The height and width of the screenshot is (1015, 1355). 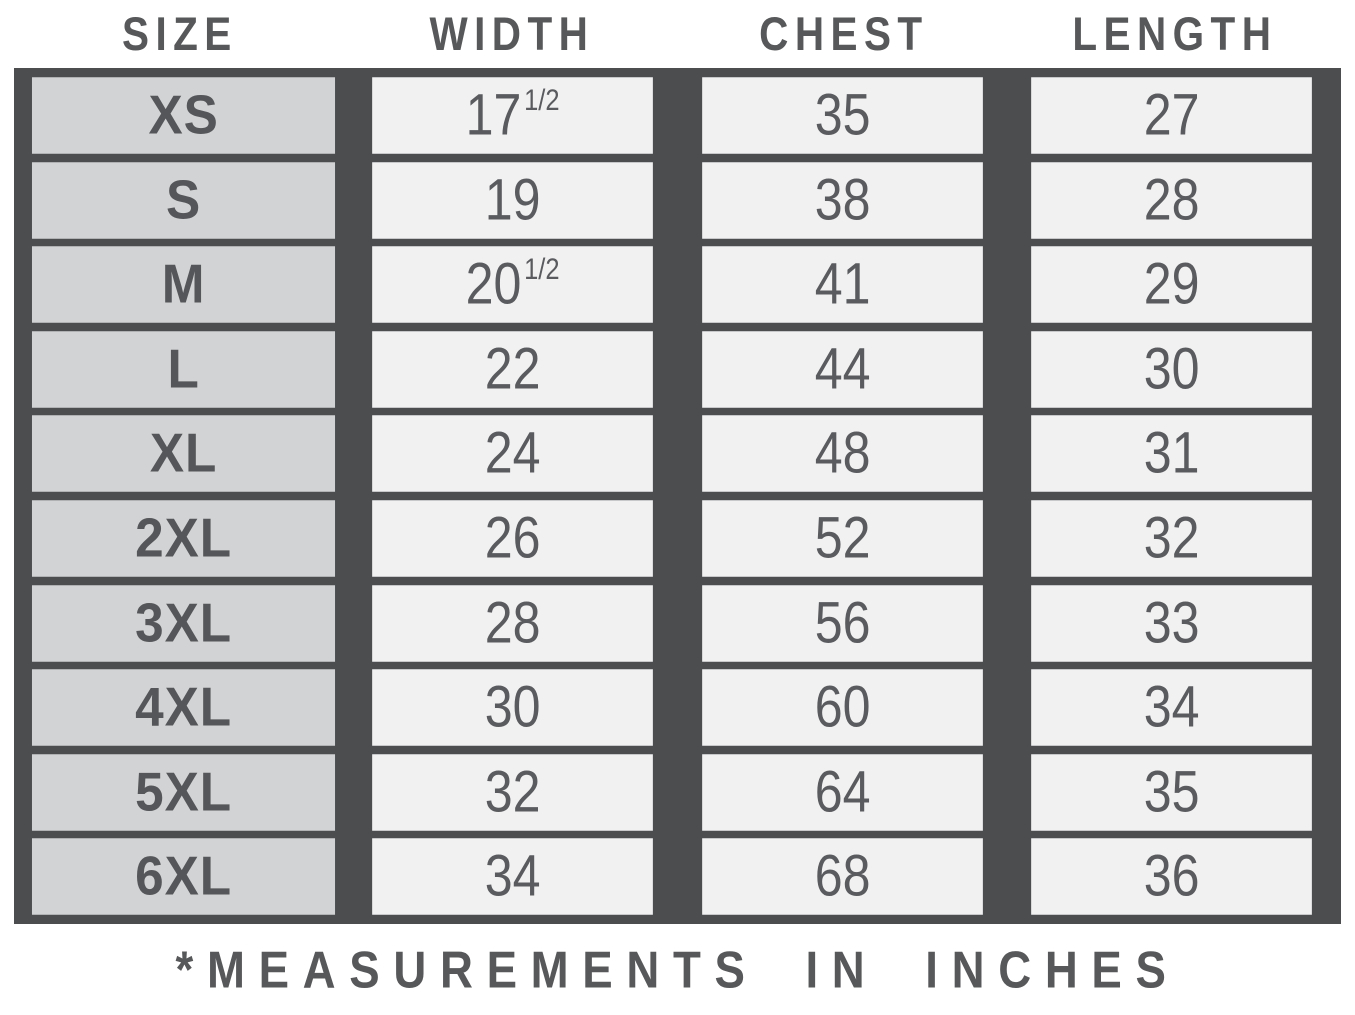 I want to click on width-value: 24, so click(x=512, y=453).